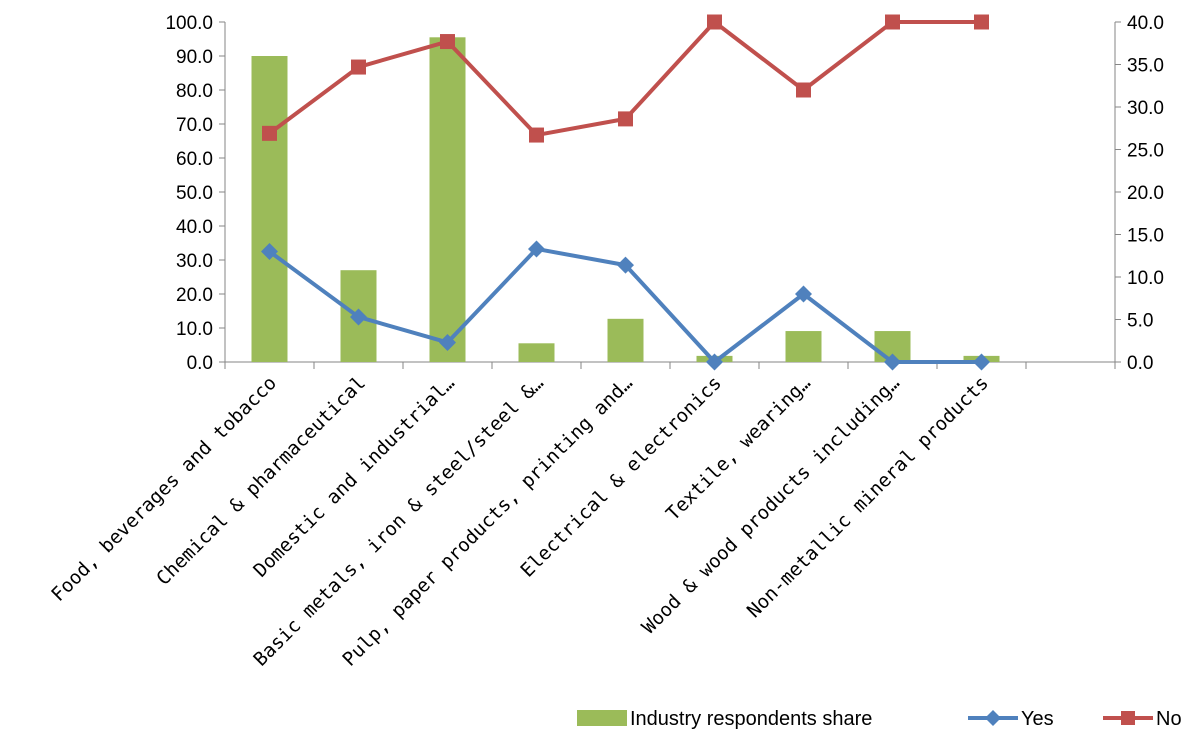 Image resolution: width=1199 pixels, height=731 pixels. What do you see at coordinates (194, 159) in the screenshot?
I see `left-tick-label: 60.0` at bounding box center [194, 159].